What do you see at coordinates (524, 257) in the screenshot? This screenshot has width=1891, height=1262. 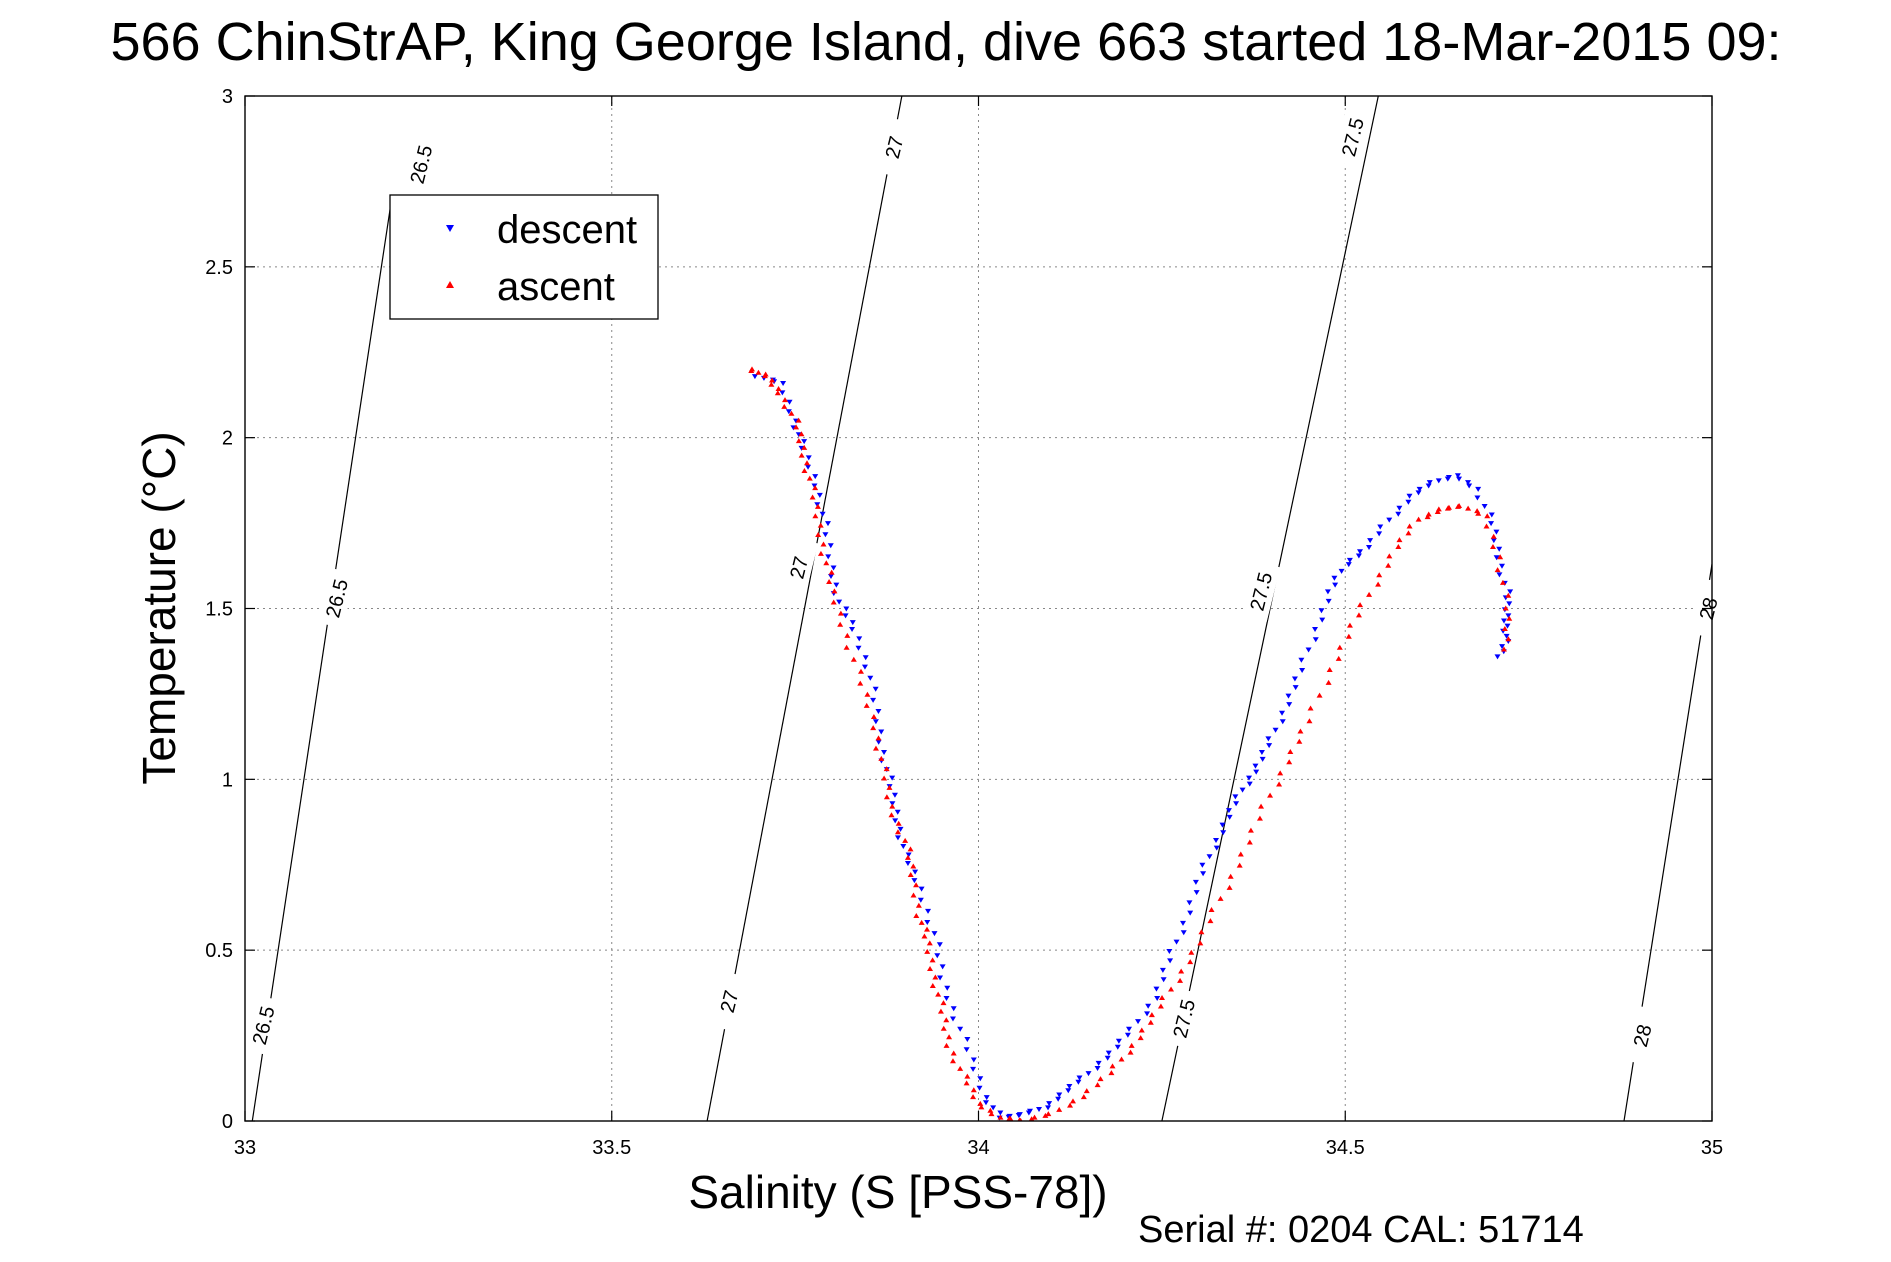 I see `legend-box` at bounding box center [524, 257].